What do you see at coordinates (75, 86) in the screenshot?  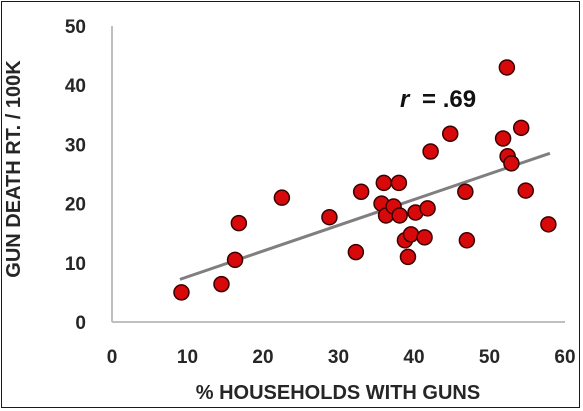 I see `y-tick-label: 40` at bounding box center [75, 86].